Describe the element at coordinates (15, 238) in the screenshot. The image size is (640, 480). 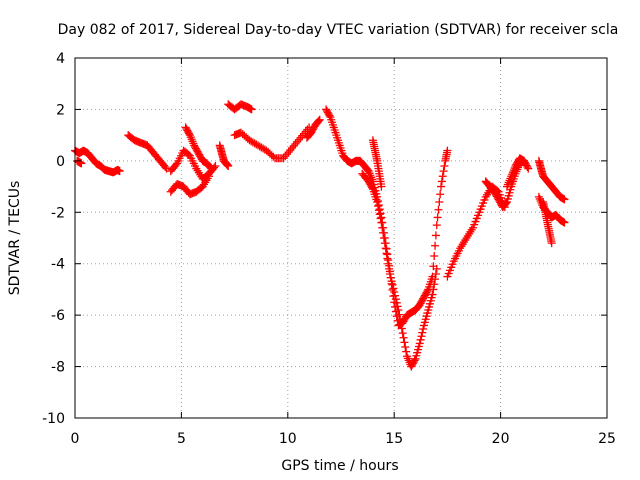
I see `y-axis-label: SDTVAR / TECUs` at that location.